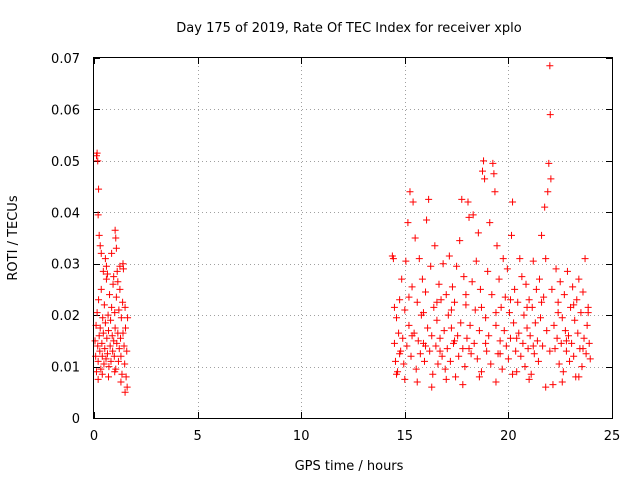 Image resolution: width=640 pixels, height=480 pixels. What do you see at coordinates (508, 436) in the screenshot?
I see `x-tick-label: 20` at bounding box center [508, 436].